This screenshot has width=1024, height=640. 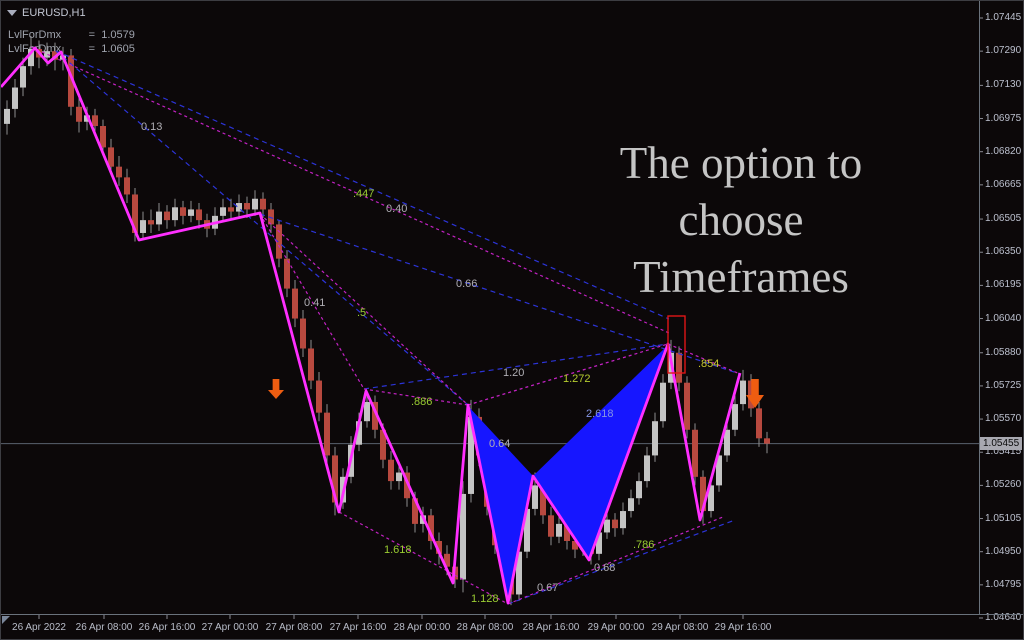 I want to click on time-tick-label: 27 Apr 08:00, so click(x=294, y=627).